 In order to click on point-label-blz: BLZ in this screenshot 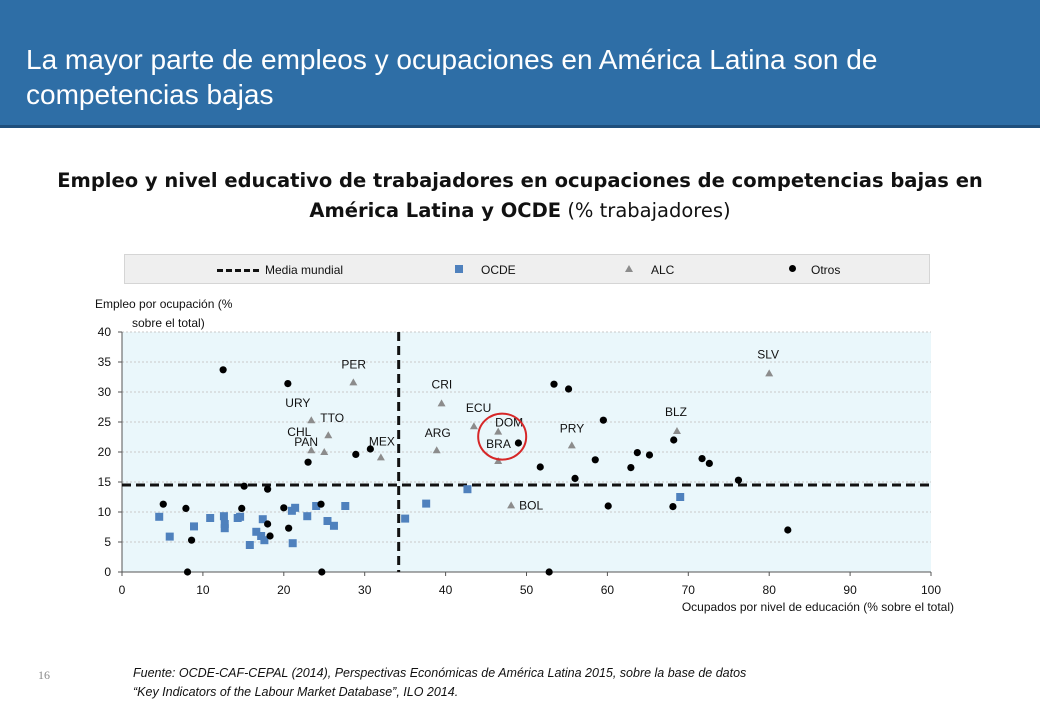, I will do `click(676, 412)`.